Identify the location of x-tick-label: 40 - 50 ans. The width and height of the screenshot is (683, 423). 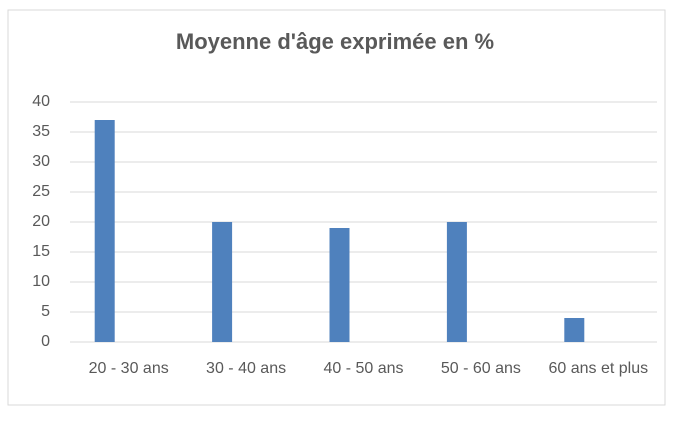
(363, 368).